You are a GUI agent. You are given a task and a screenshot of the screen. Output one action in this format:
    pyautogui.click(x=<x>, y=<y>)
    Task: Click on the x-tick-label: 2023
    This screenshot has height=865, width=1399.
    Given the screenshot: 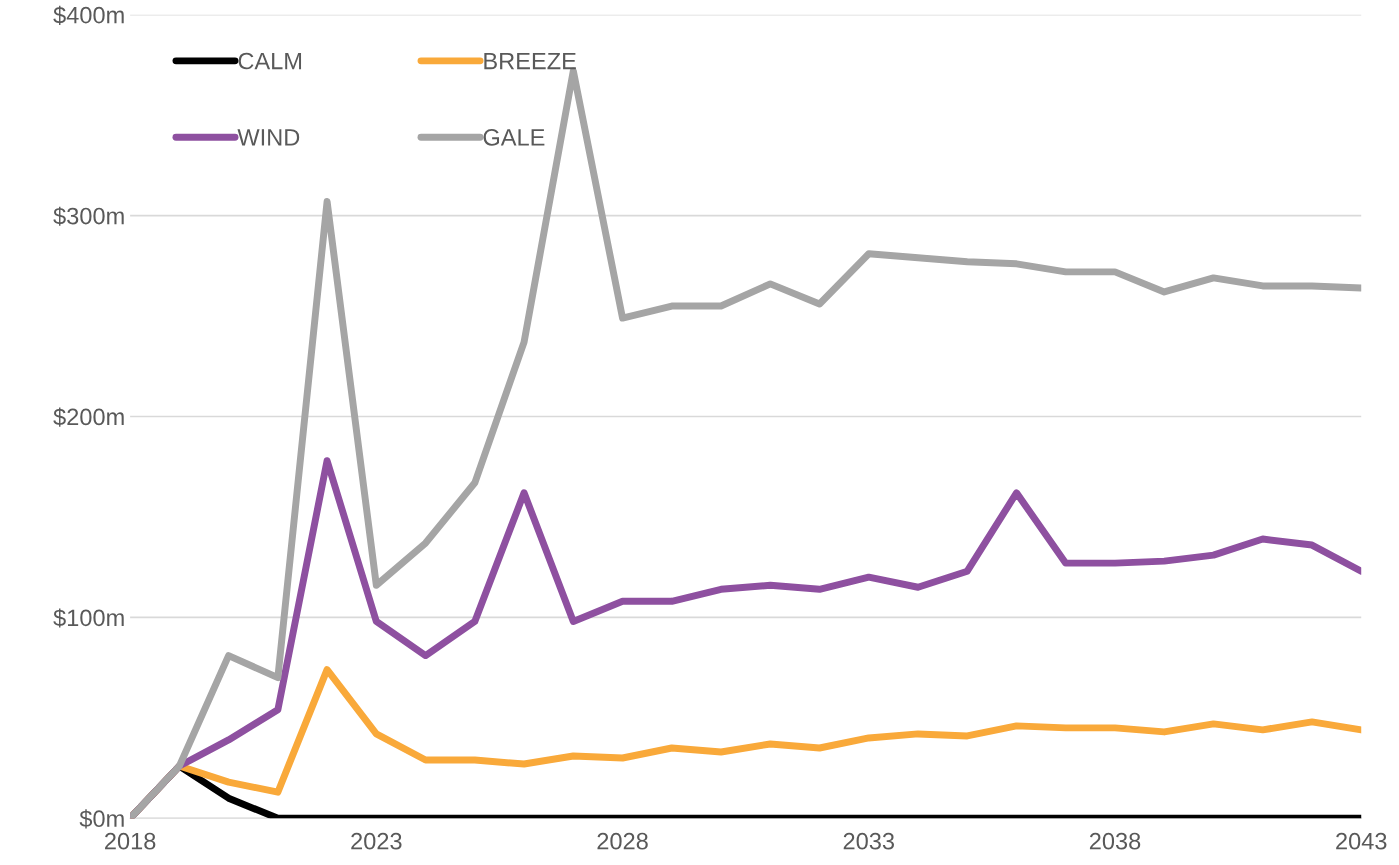 What is the action you would take?
    pyautogui.click(x=376, y=841)
    